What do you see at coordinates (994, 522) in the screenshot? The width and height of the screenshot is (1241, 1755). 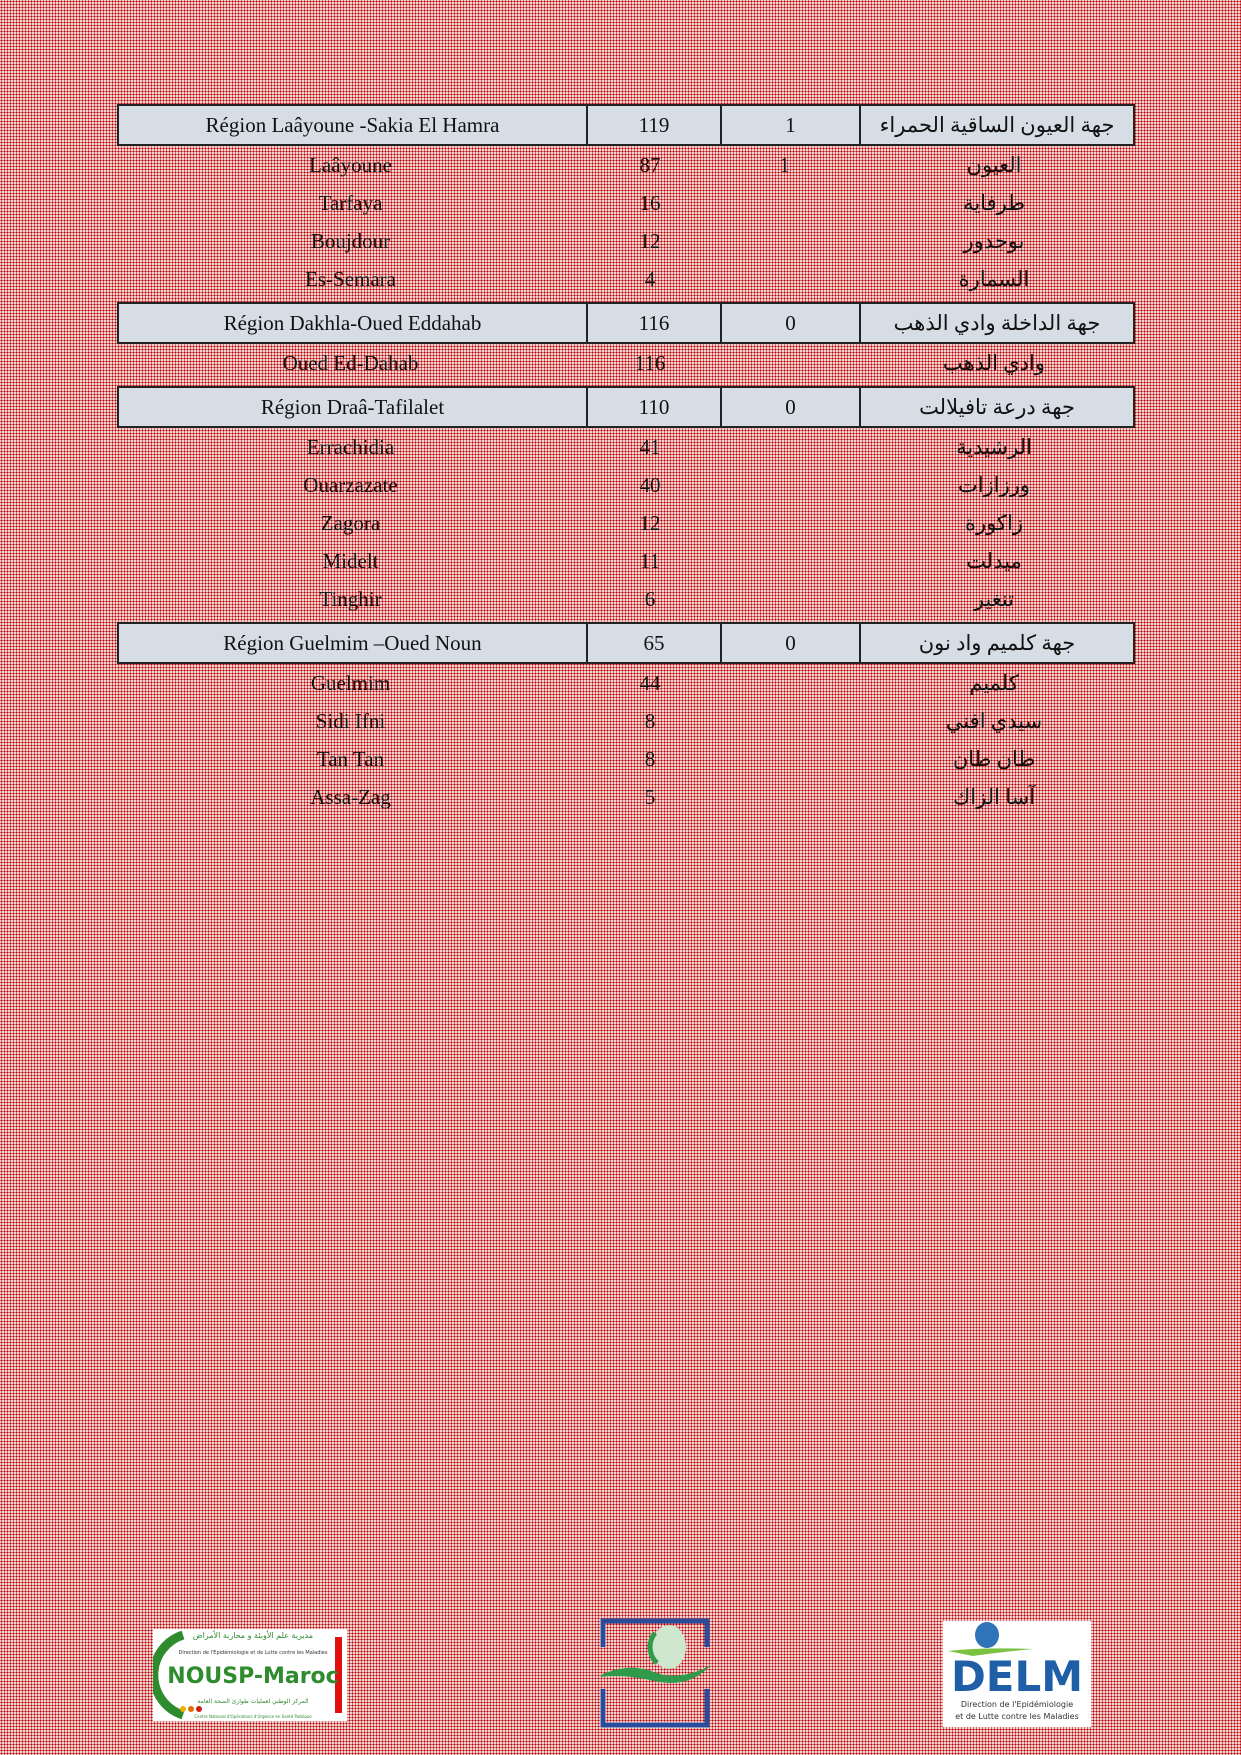 I see `province-name-ar: زاكورة` at bounding box center [994, 522].